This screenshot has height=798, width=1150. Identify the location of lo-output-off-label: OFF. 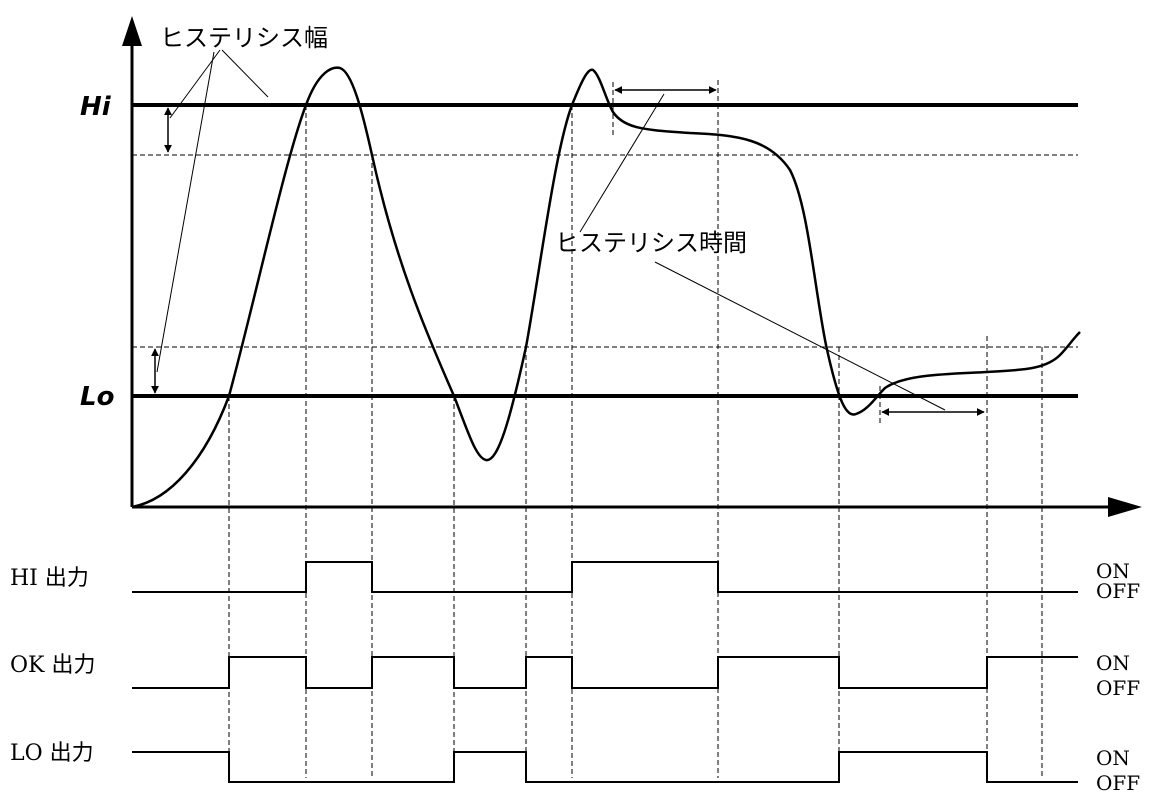
(1118, 783).